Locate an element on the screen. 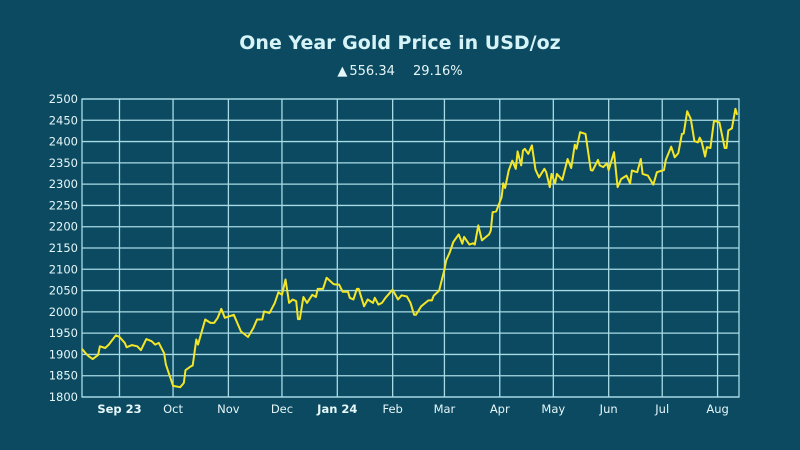  y-tick-label: 2500 is located at coordinates (63, 99).